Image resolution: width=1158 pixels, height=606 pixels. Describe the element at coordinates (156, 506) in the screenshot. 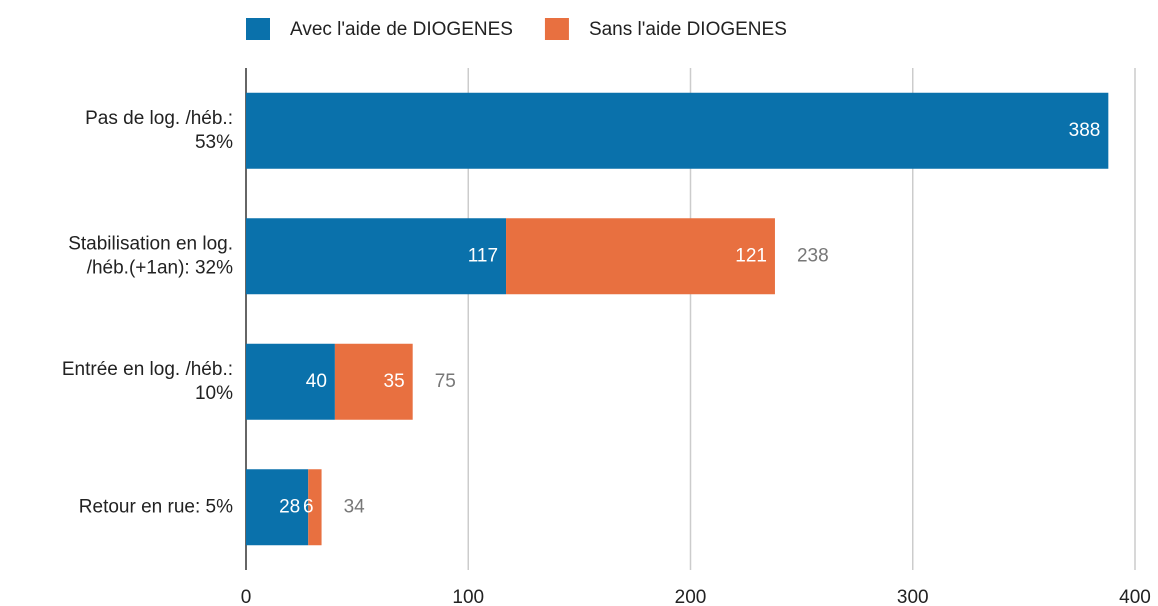

I see `y-tick-label: Retour en rue: 5%` at that location.